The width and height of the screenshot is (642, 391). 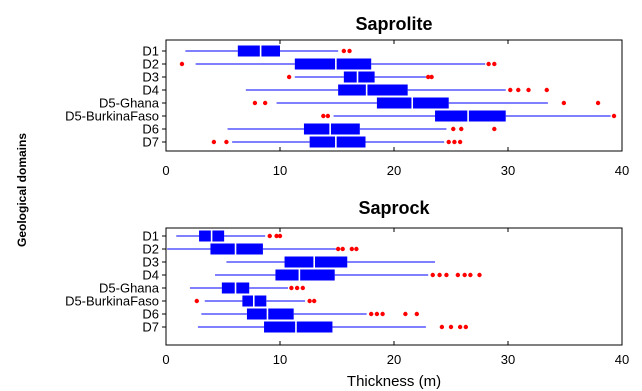 I want to click on x-axis-label: Thickness (m), so click(x=394, y=381).